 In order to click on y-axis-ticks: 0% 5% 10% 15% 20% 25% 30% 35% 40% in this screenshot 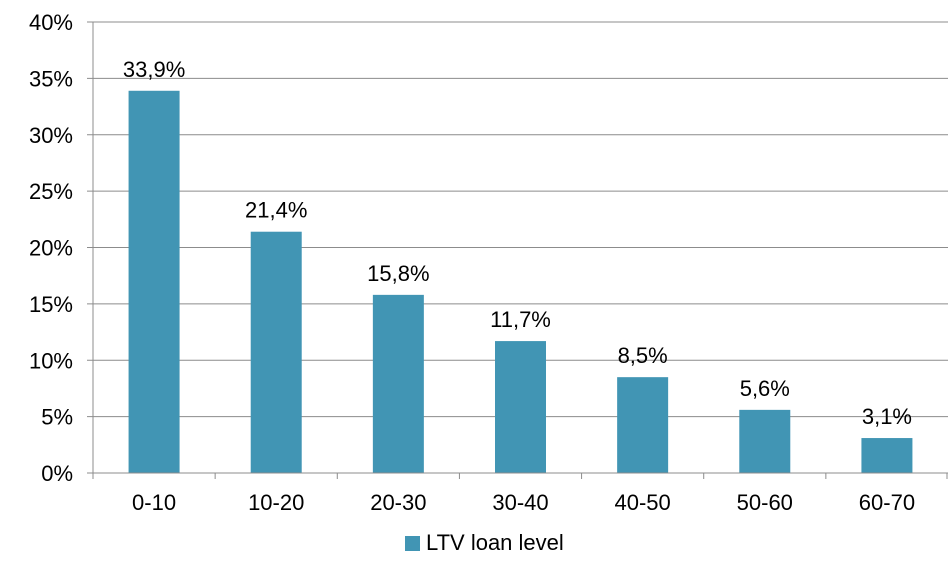, I will do `click(61, 248)`.